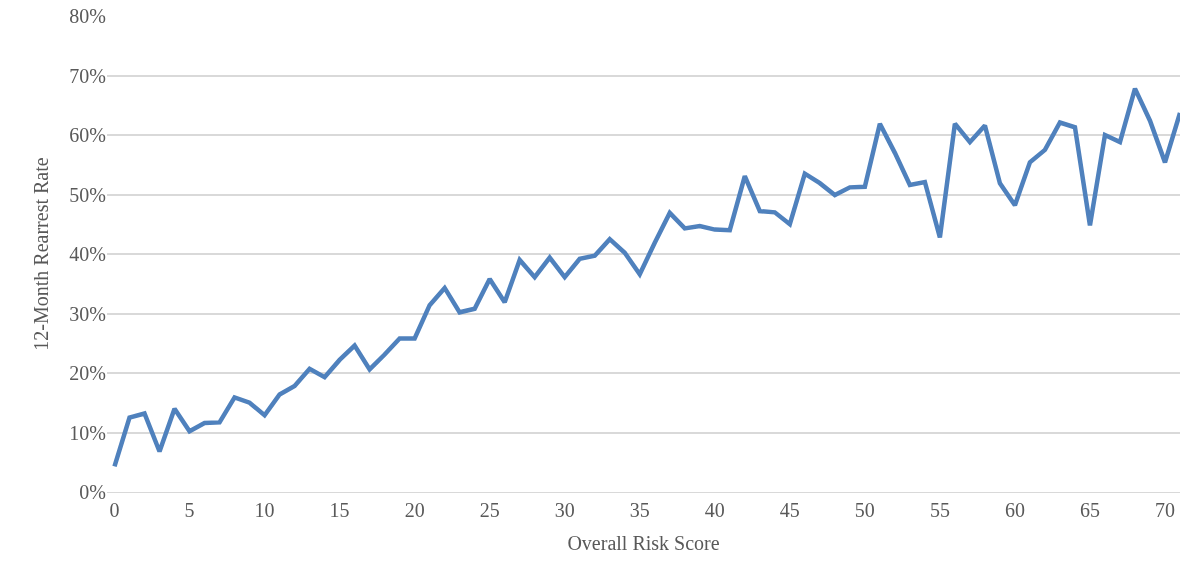 This screenshot has width=1182, height=573. What do you see at coordinates (87, 16) in the screenshot?
I see `y-tick-label: 80%` at bounding box center [87, 16].